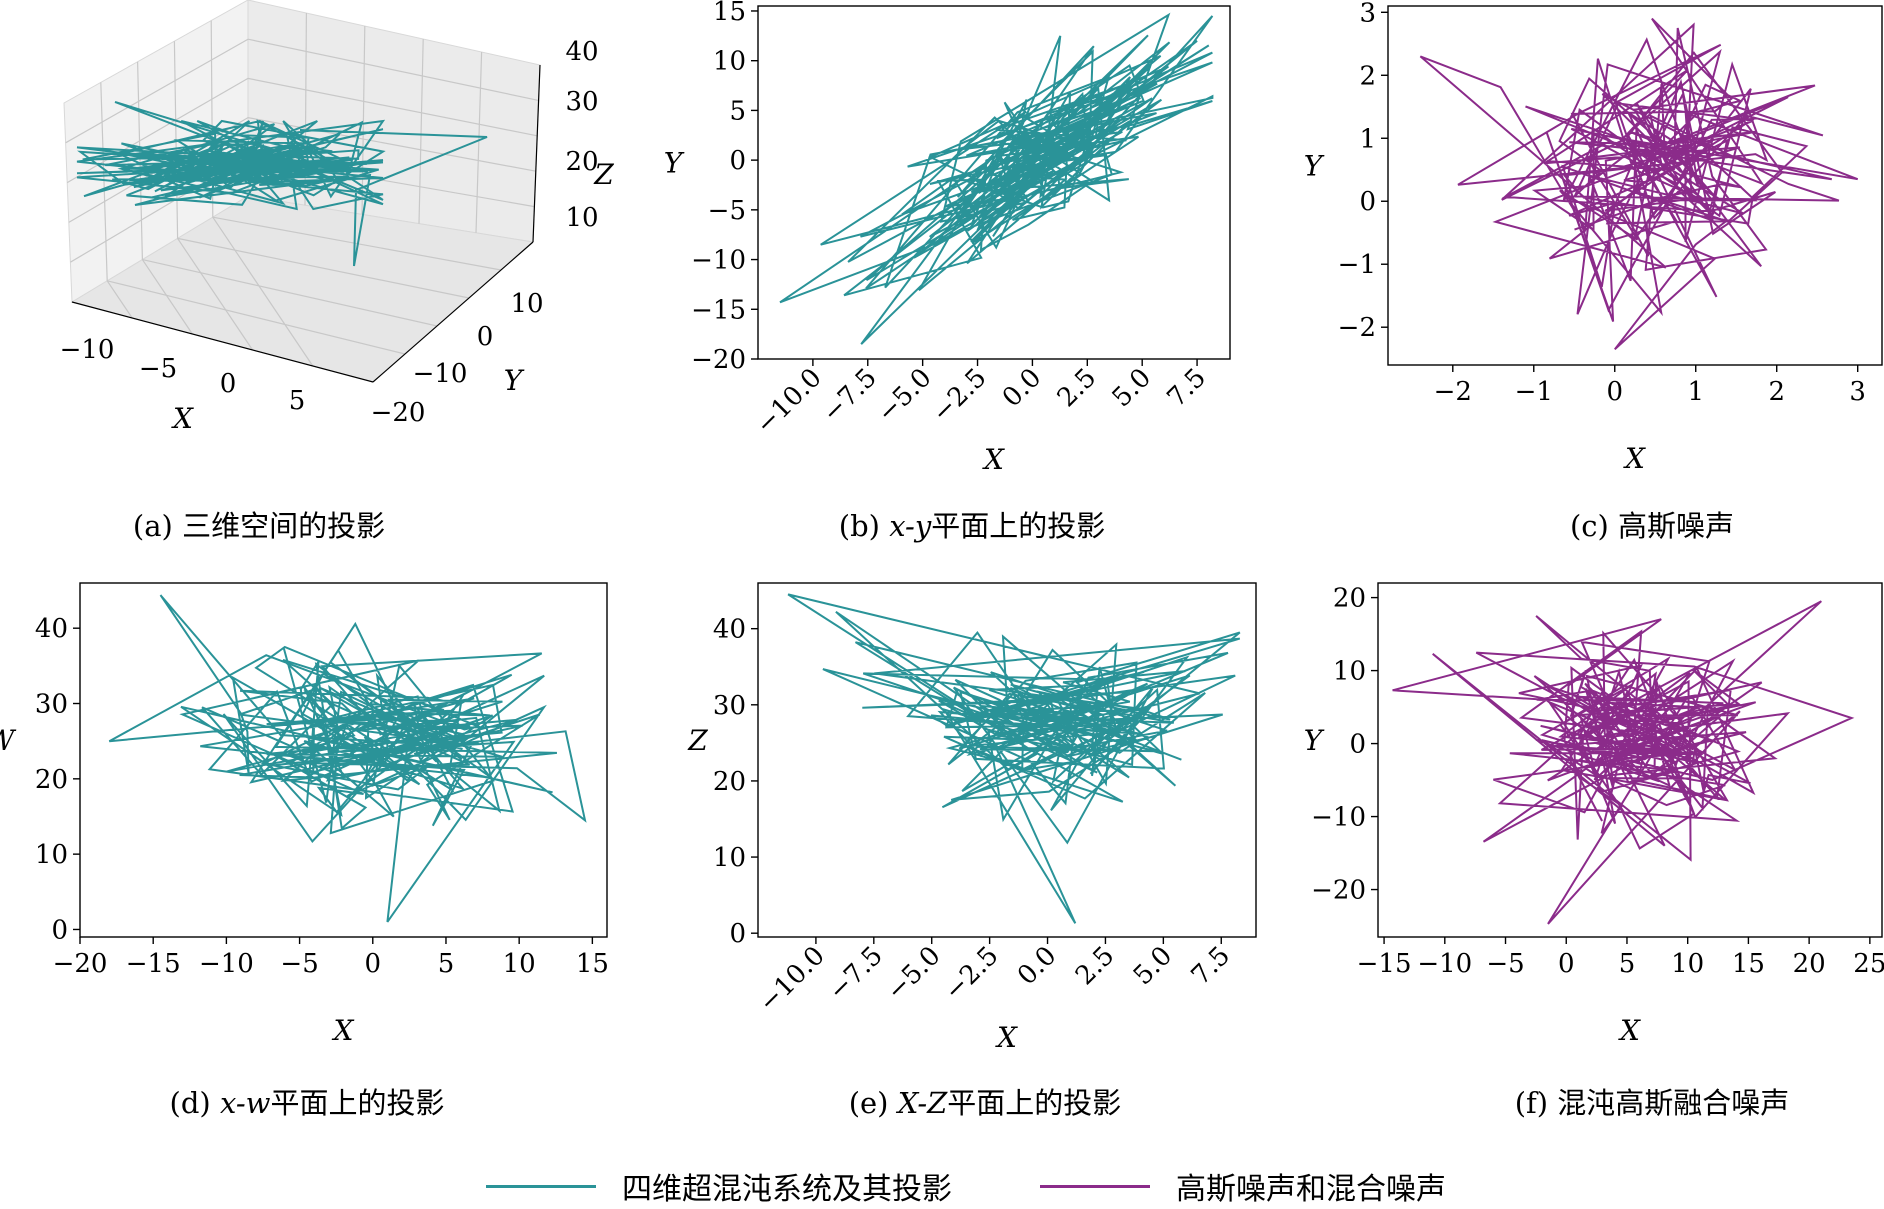  Describe the element at coordinates (1367, 139) in the screenshot. I see `y-tick-label-c: 1` at that location.